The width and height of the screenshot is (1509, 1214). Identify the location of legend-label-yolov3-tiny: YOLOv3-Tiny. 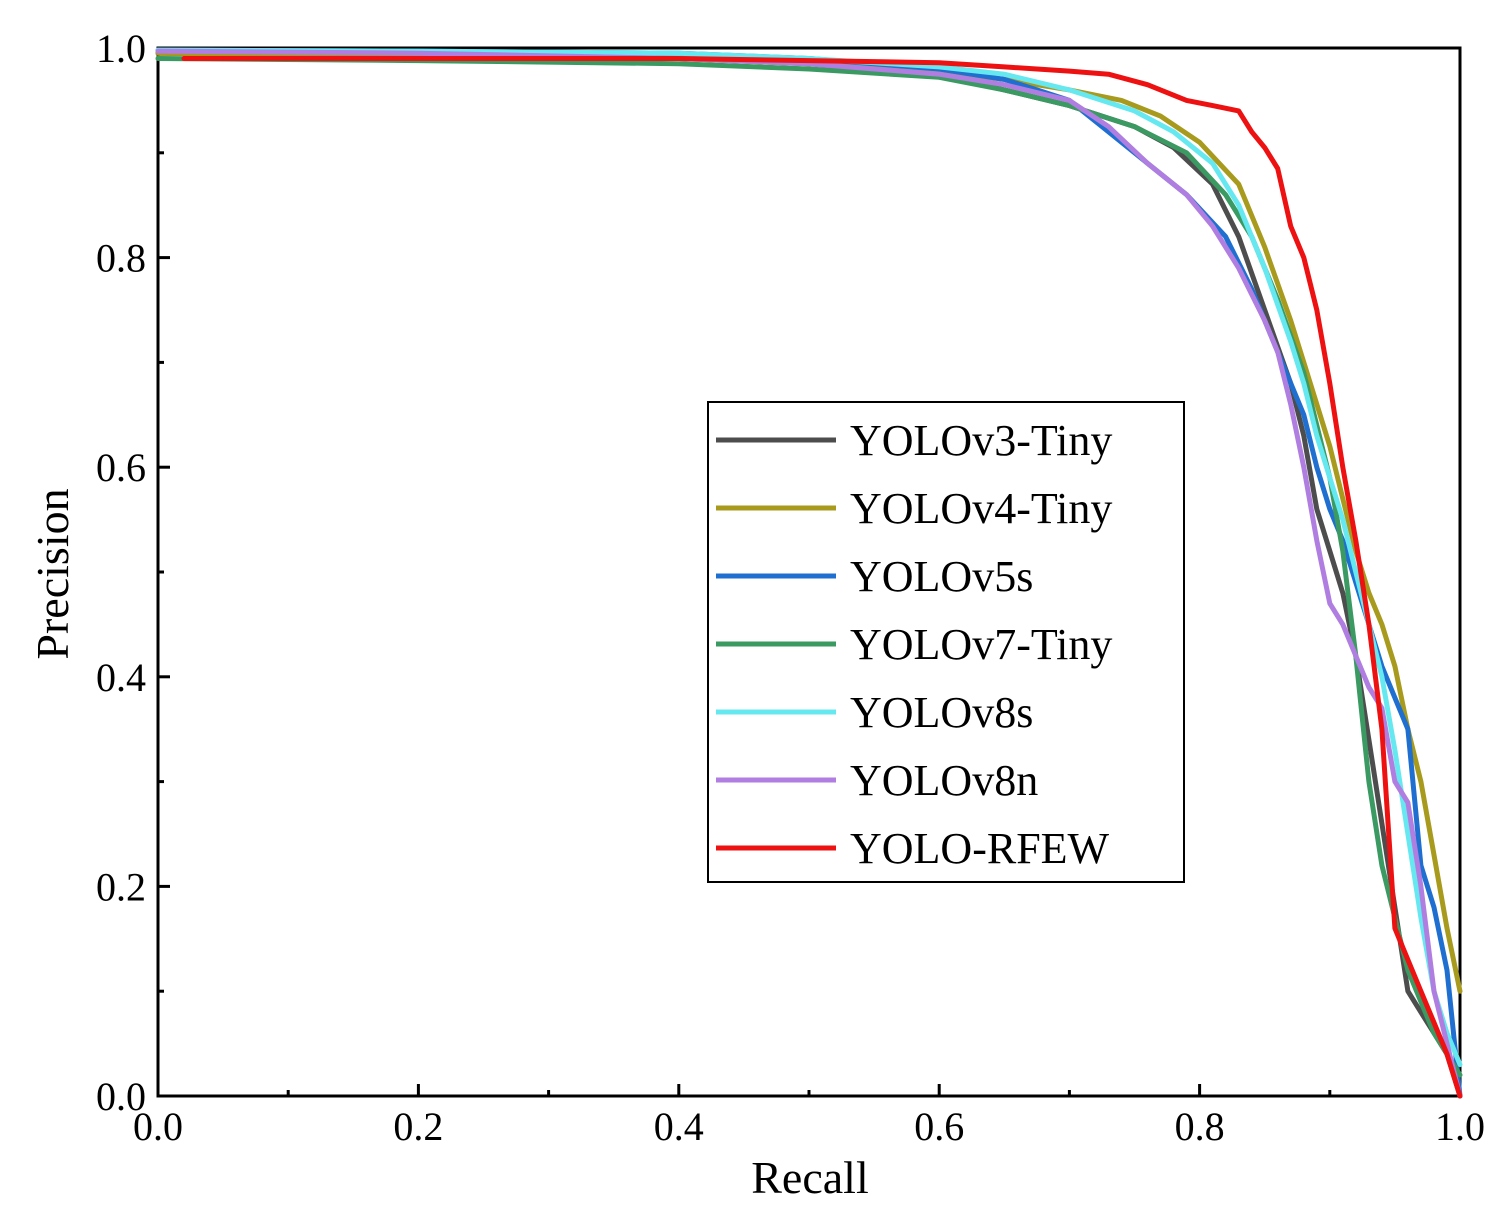
(981, 440).